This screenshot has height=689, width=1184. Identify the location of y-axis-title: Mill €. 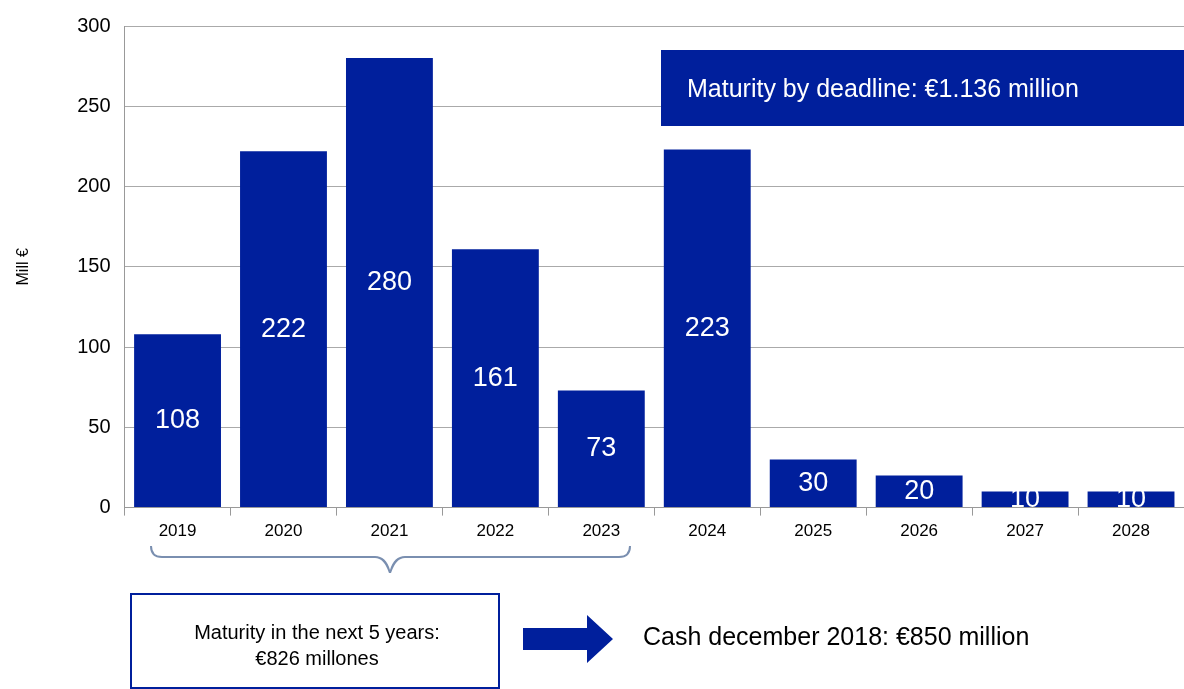
(23, 267).